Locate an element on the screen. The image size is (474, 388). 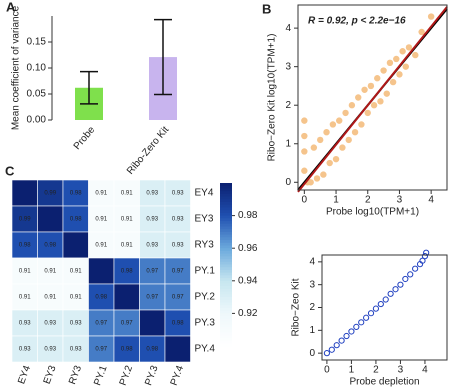
y-tick-label: 0.05 is located at coordinates (37, 94).